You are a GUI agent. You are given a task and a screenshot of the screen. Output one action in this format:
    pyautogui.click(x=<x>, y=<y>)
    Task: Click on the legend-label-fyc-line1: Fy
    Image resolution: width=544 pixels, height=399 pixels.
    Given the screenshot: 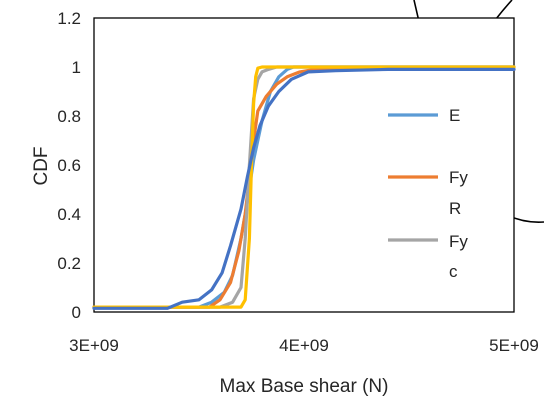 What is the action you would take?
    pyautogui.click(x=458, y=241)
    